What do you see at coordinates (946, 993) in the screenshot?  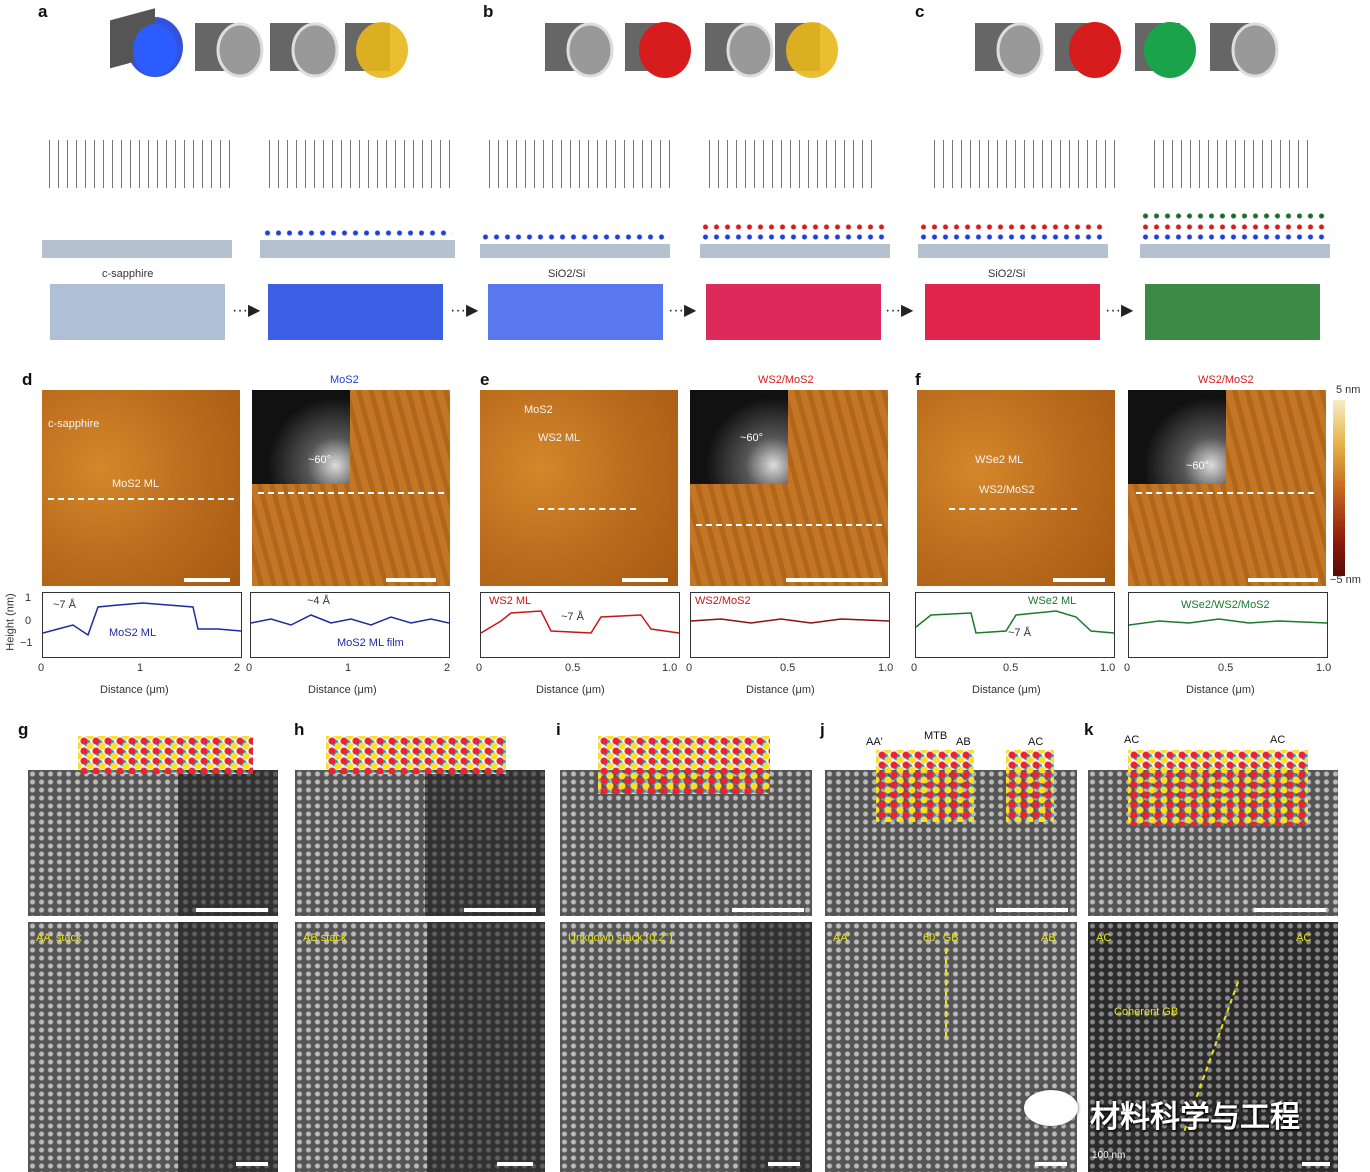 I see `grain-boundary-line` at bounding box center [946, 993].